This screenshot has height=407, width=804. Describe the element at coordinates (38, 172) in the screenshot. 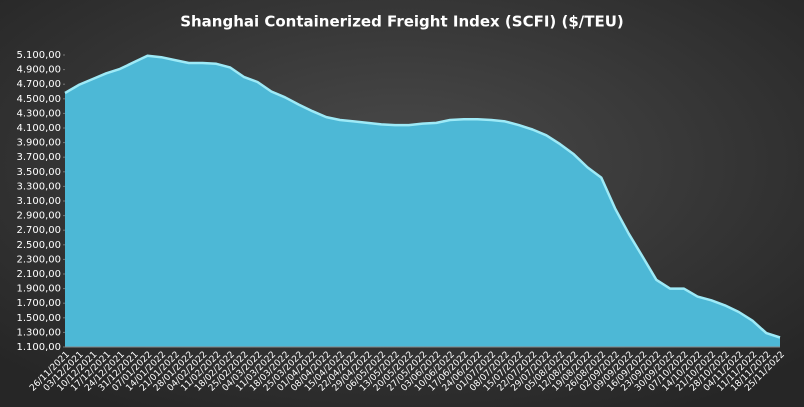

I see `y-tick-label: 3.500,00` at that location.